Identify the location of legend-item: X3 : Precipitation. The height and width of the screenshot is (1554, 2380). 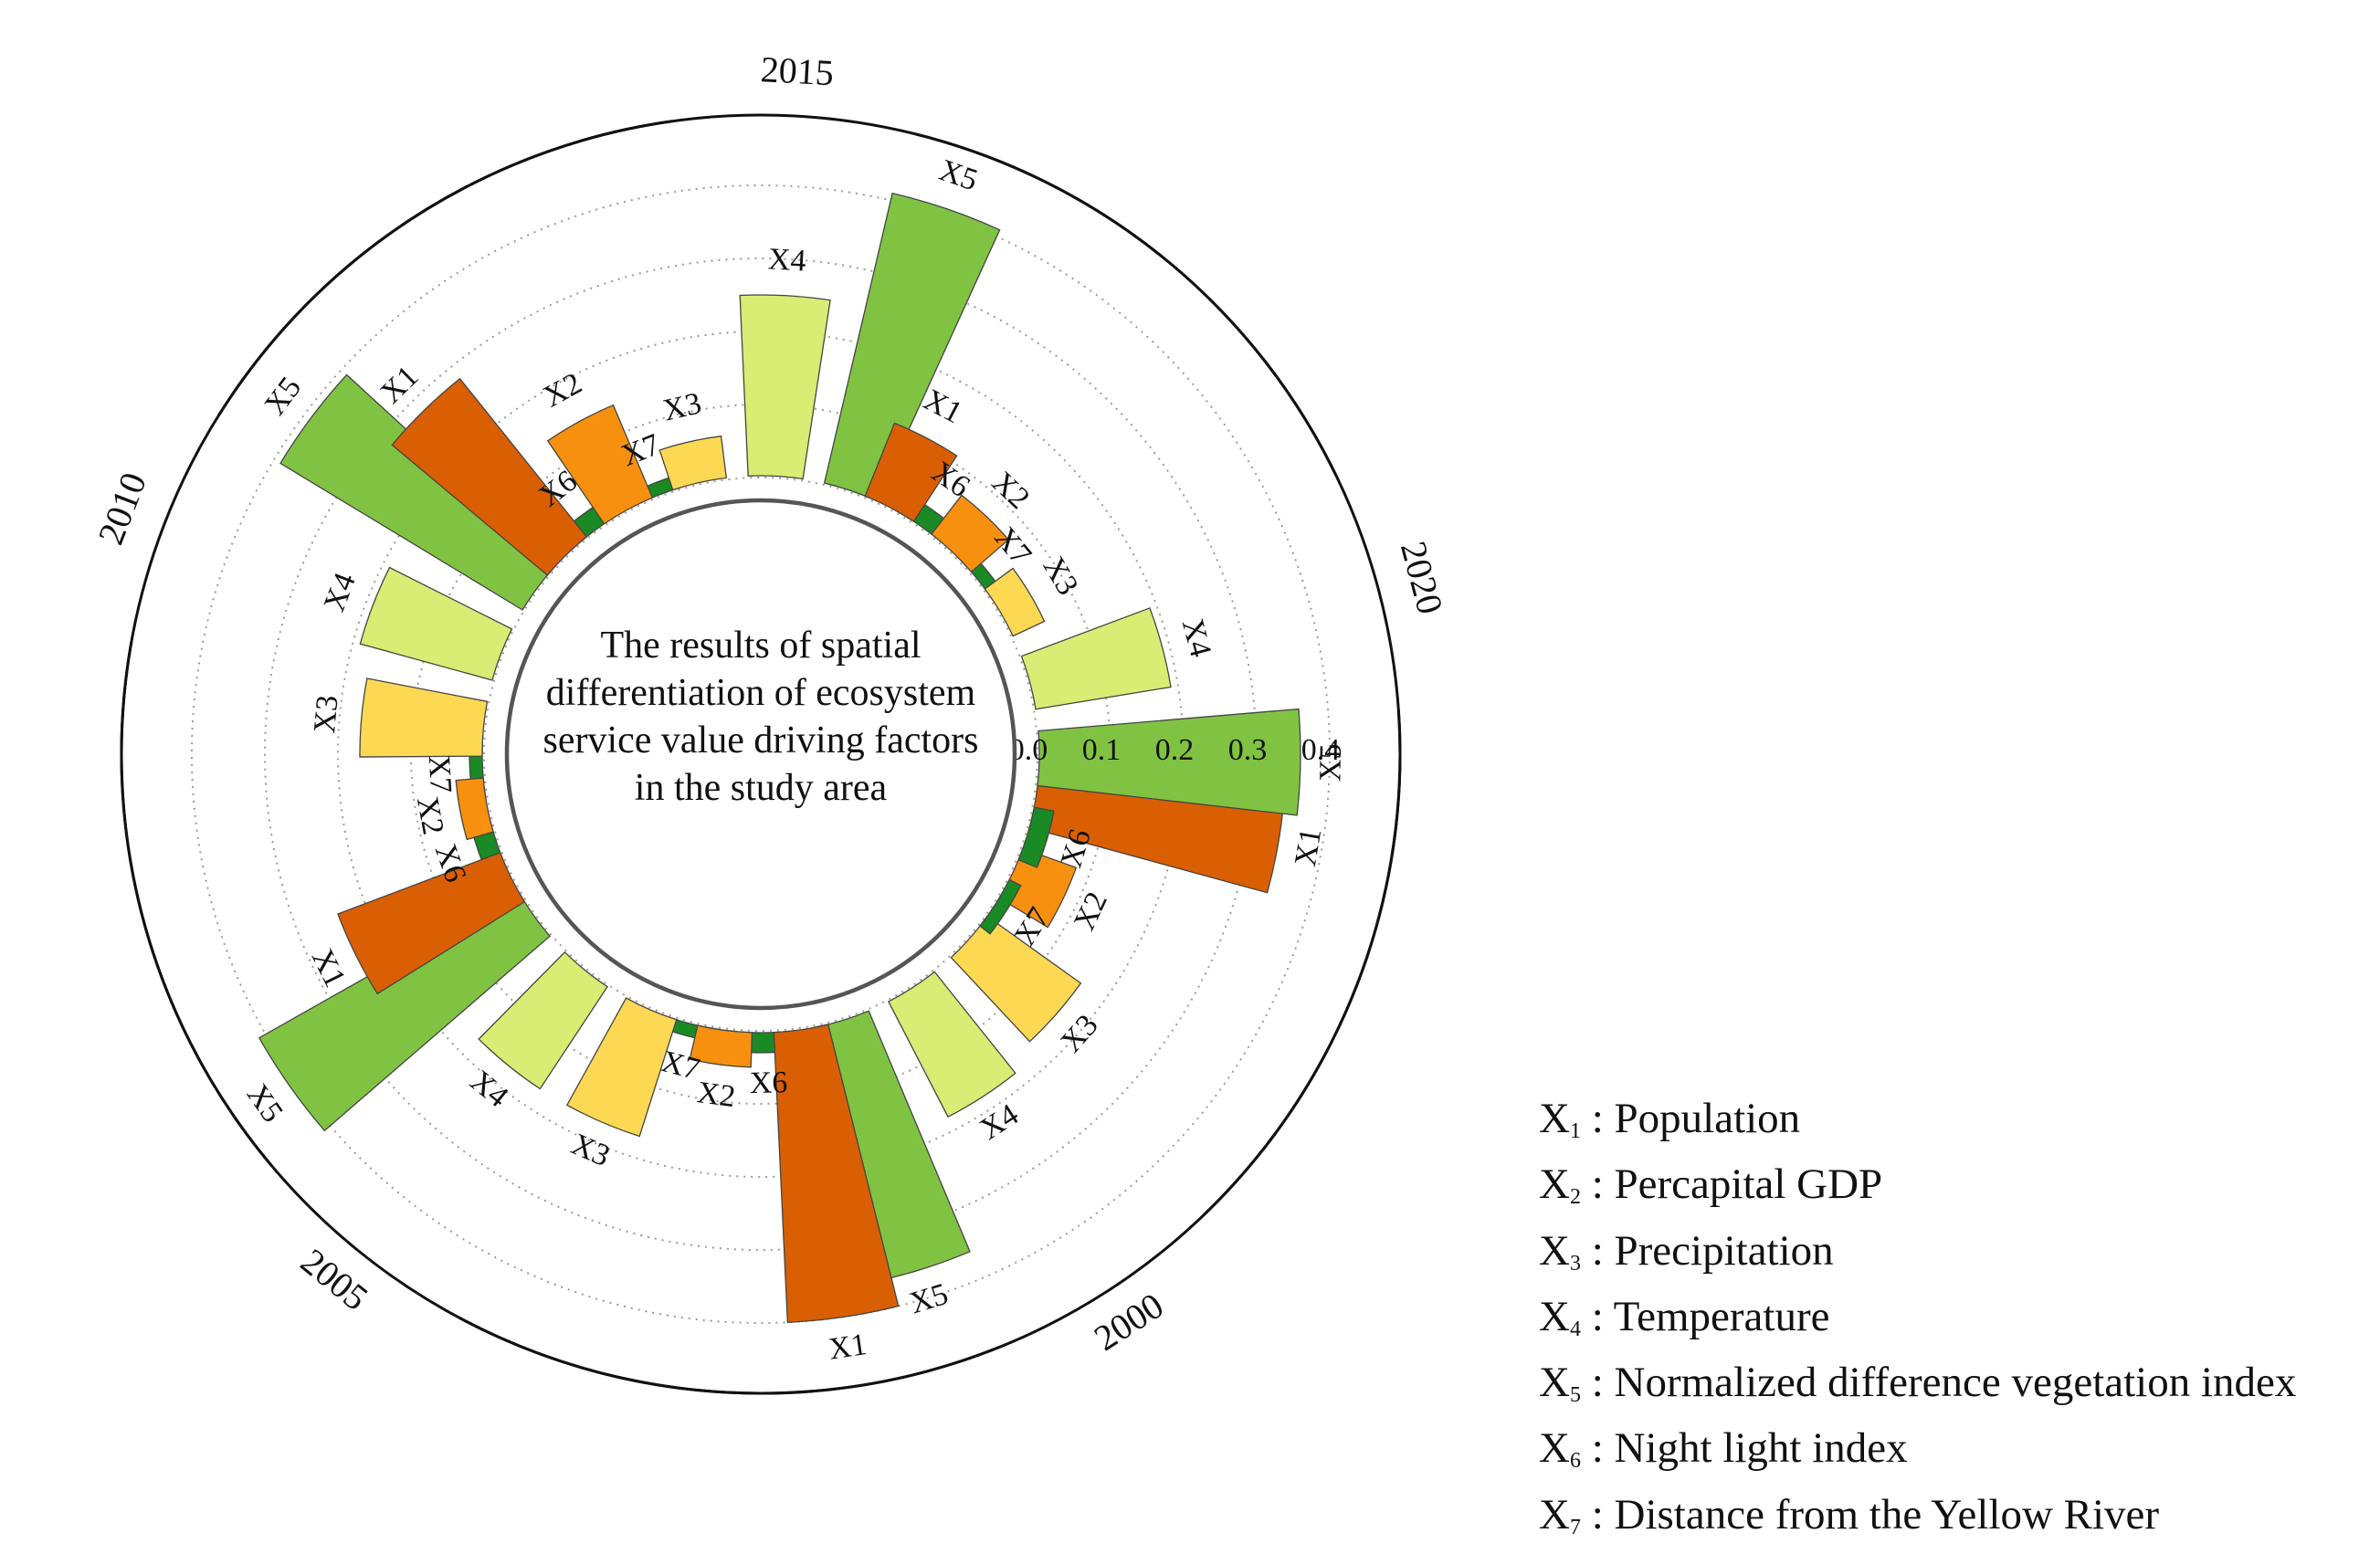
(1918, 1257).